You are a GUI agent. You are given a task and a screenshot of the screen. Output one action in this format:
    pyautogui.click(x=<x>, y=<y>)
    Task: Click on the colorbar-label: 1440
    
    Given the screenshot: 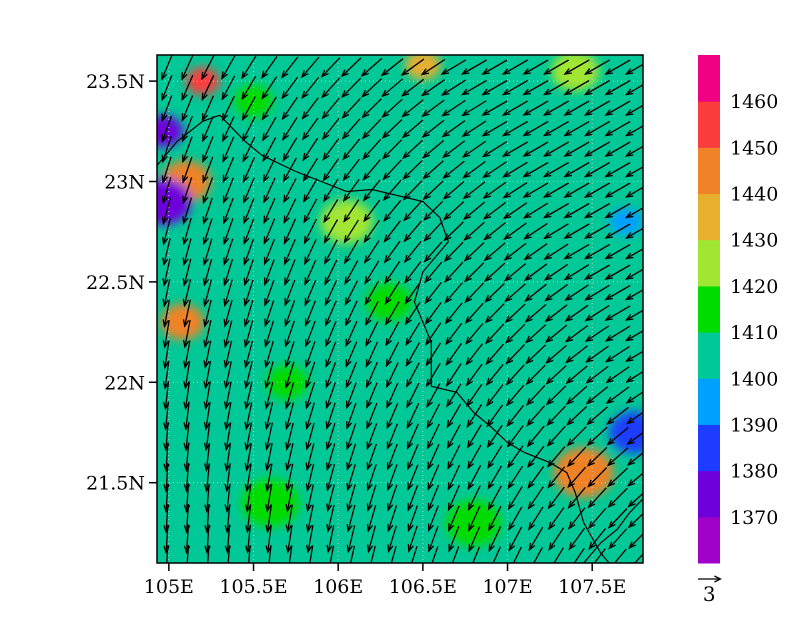 What is the action you would take?
    pyautogui.click(x=754, y=195)
    